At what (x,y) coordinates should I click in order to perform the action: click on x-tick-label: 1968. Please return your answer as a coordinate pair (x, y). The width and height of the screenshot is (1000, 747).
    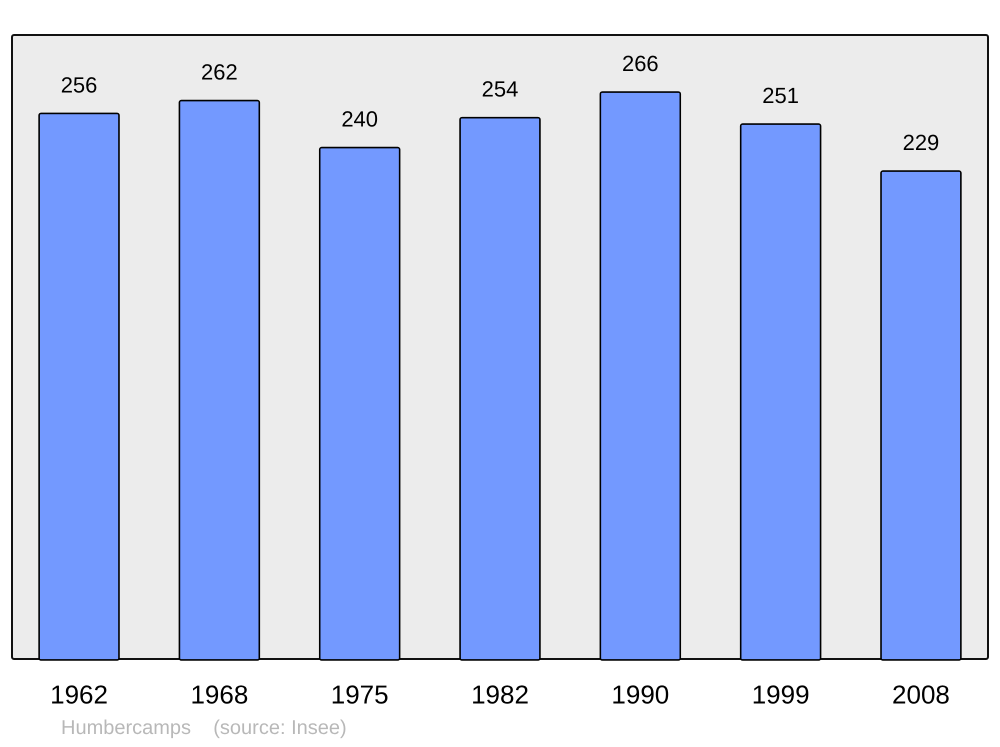
    Looking at the image, I should click on (219, 695).